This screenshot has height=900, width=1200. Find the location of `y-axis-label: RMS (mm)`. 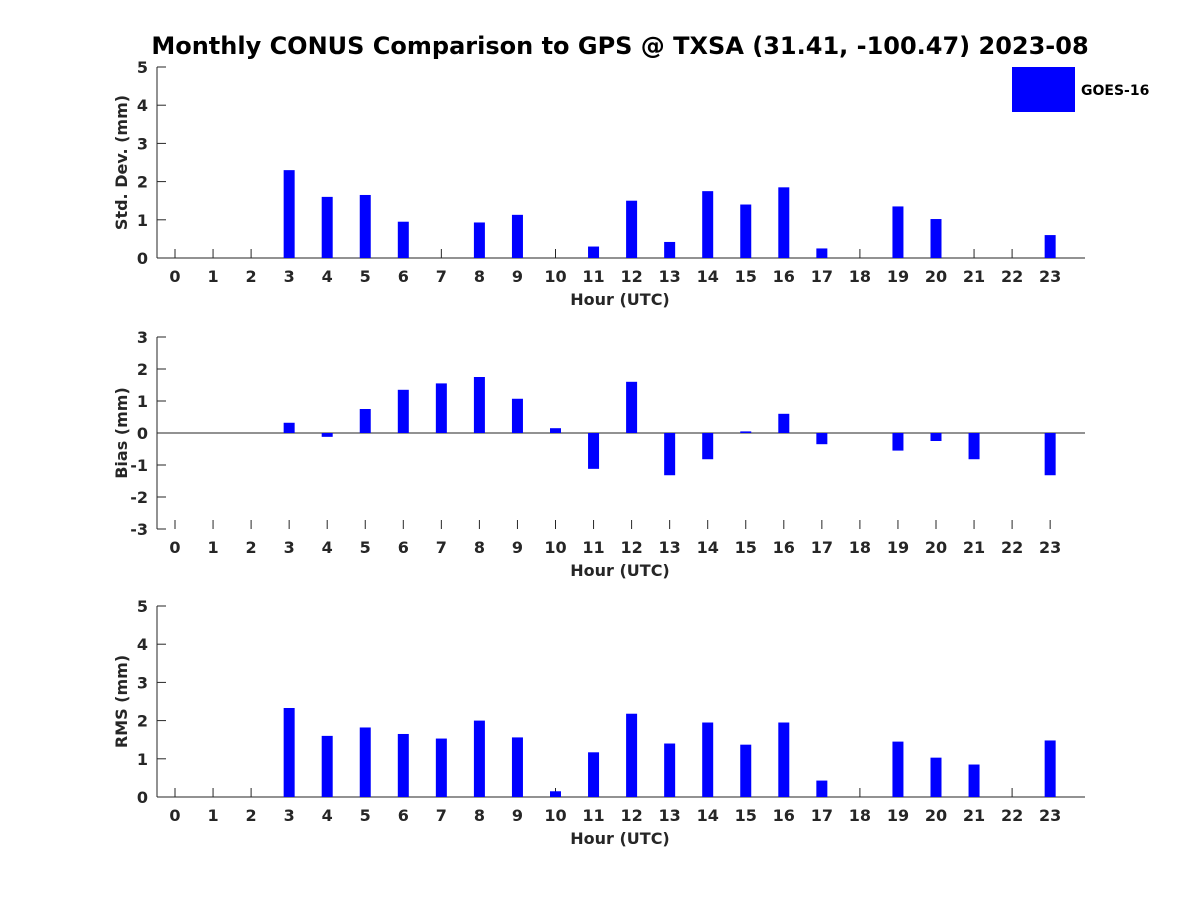

y-axis-label: RMS (mm) is located at coordinates (121, 701).